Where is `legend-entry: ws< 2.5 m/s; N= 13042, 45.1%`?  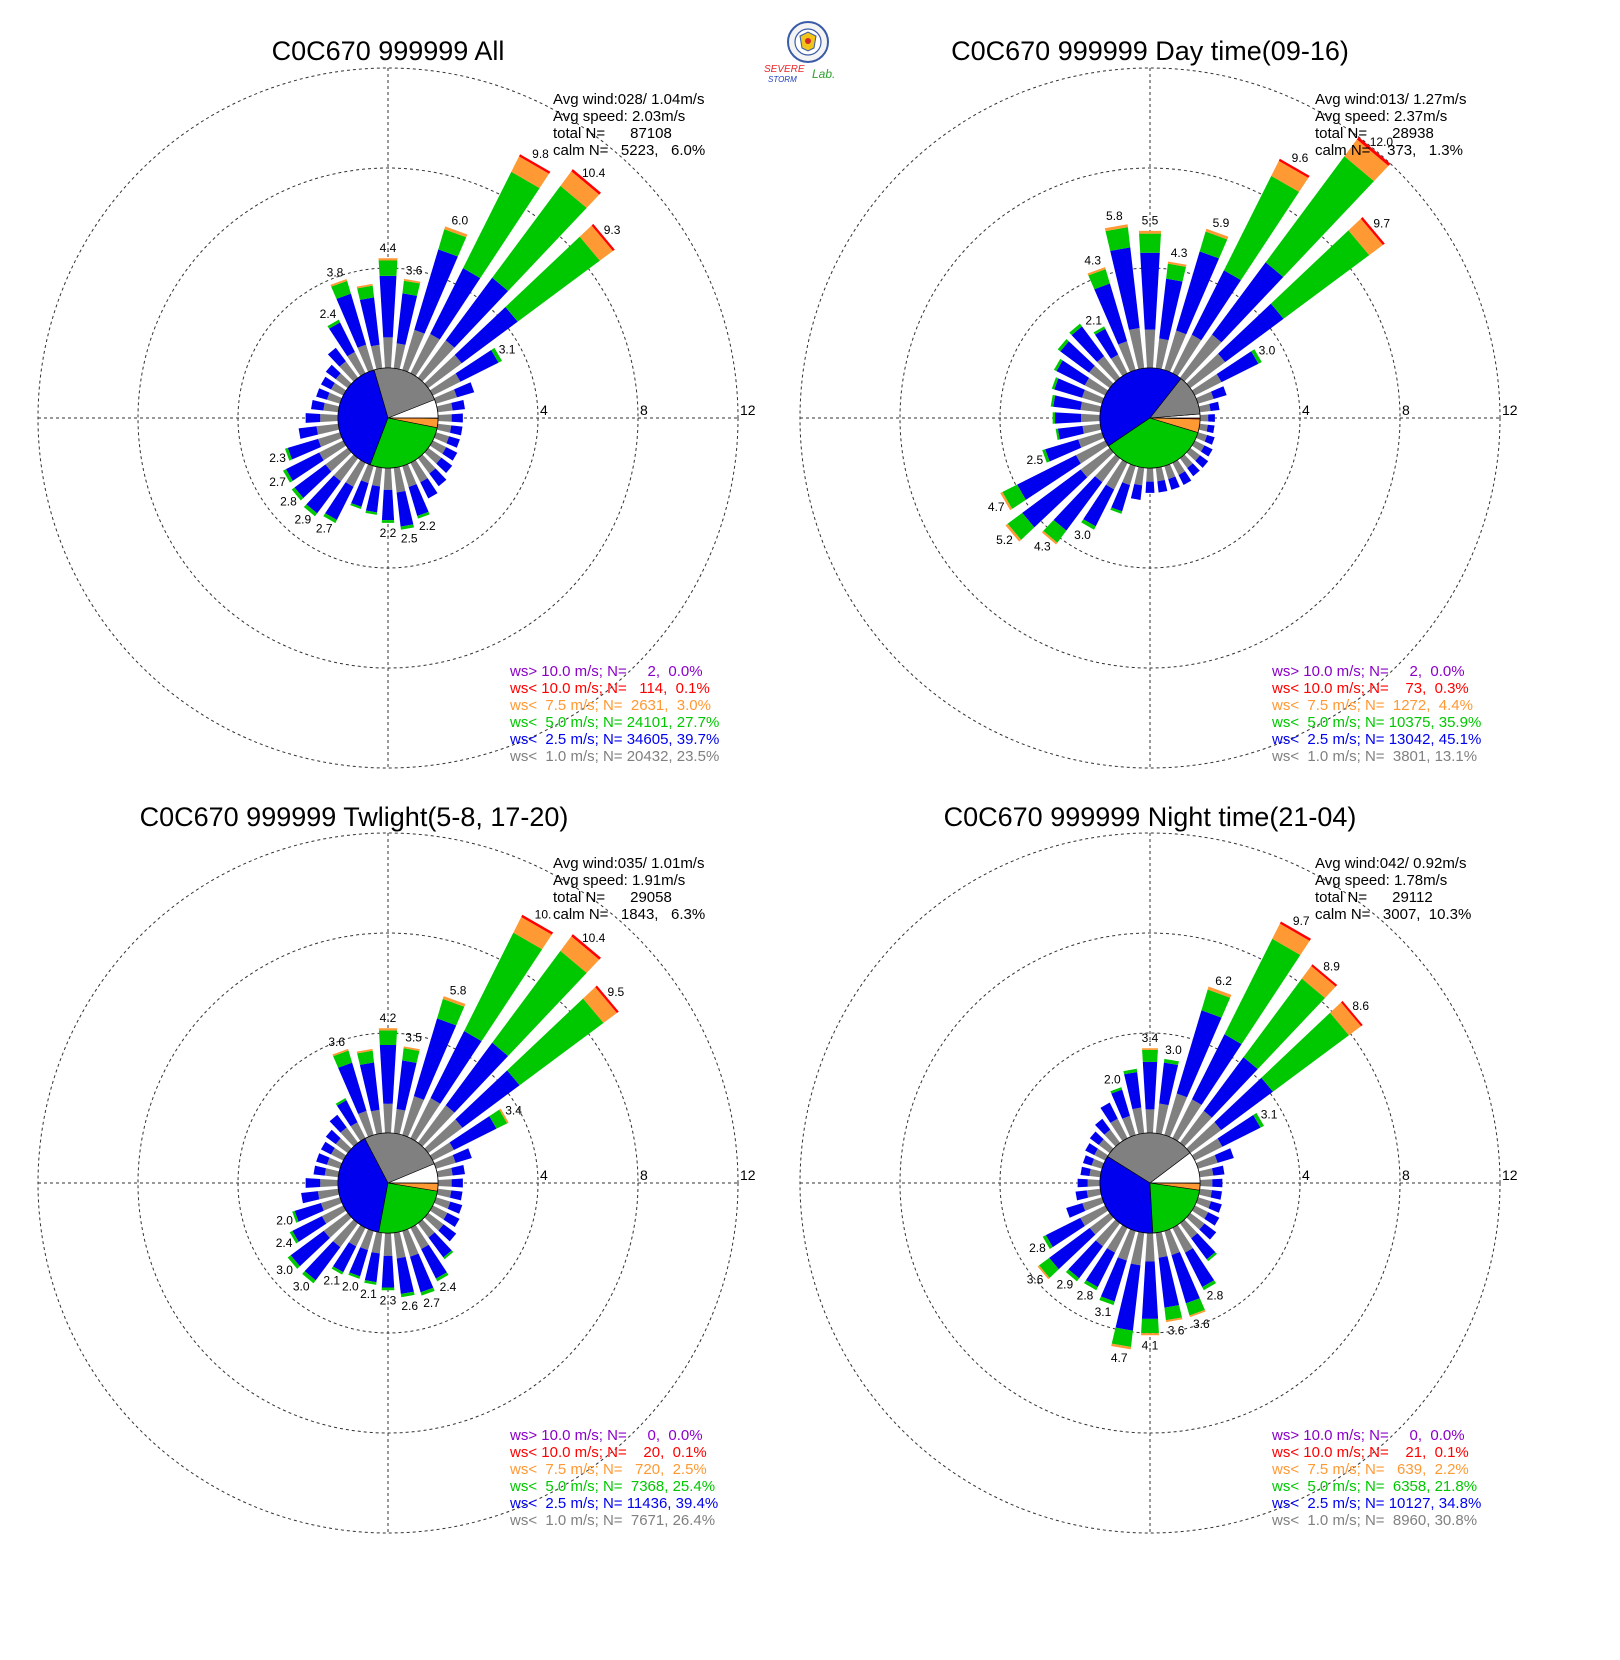 legend-entry: ws< 2.5 m/s; N= 13042, 45.1% is located at coordinates (1376, 739).